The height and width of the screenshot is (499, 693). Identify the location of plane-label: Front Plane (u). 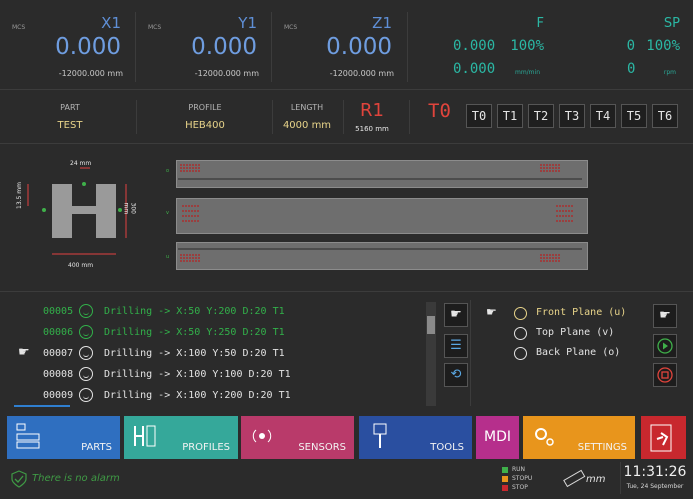
(581, 312).